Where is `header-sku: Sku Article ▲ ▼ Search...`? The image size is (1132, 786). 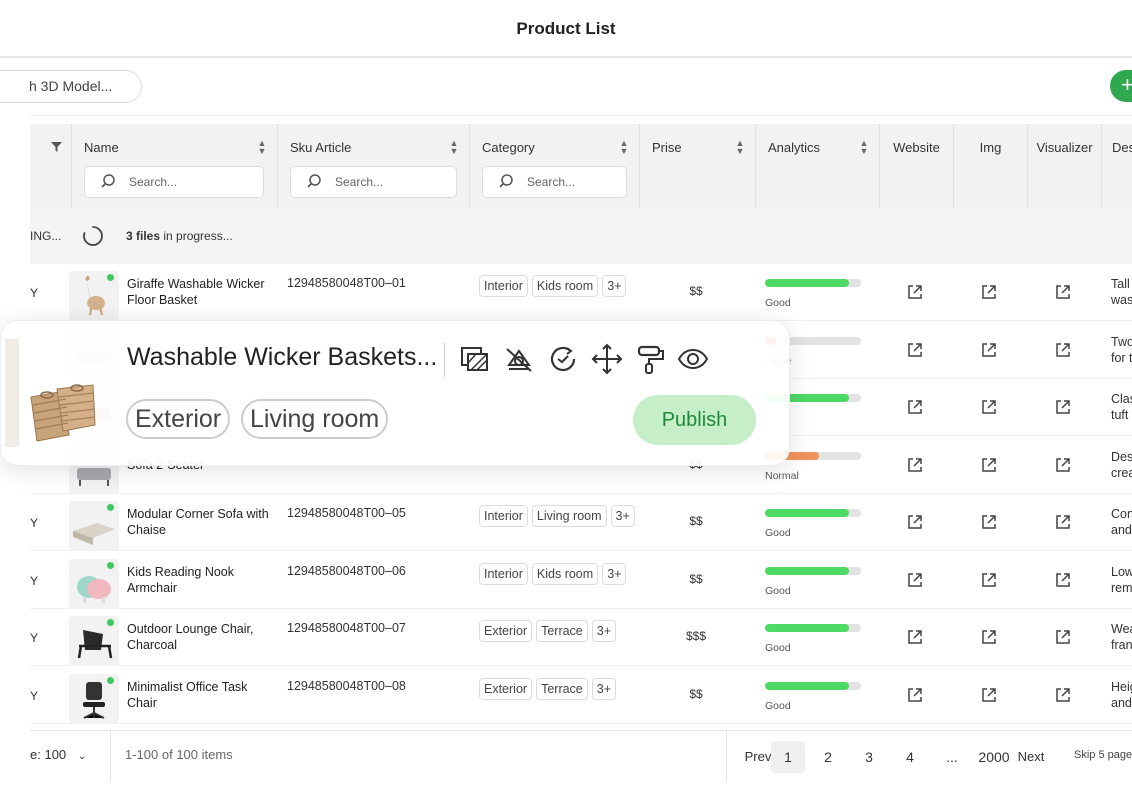
header-sku: Sku Article ▲ ▼ Search... is located at coordinates (374, 166).